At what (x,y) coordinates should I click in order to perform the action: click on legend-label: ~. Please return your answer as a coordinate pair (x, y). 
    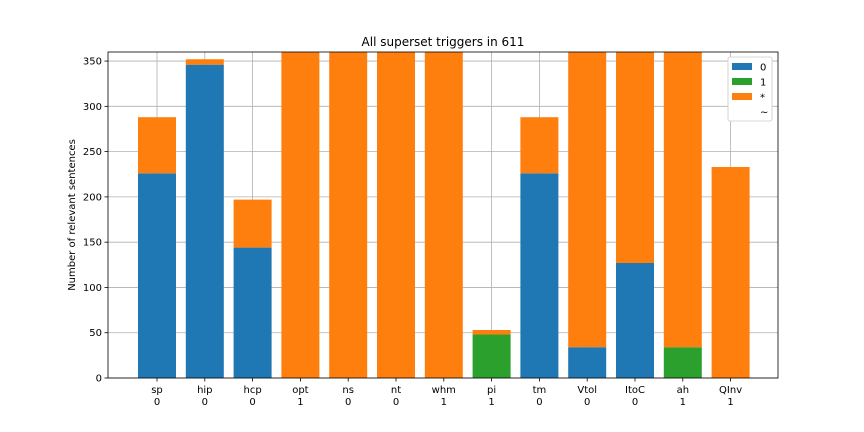
    Looking at the image, I should click on (764, 113).